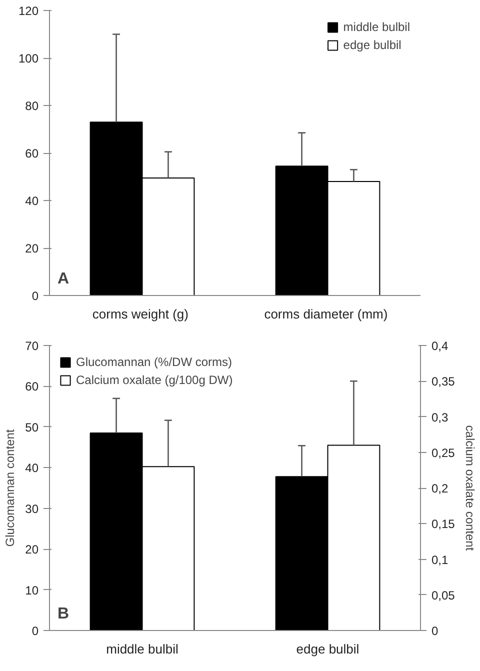 Image resolution: width=480 pixels, height=671 pixels. I want to click on y-axis-title: Glucomannan content, so click(10, 487).